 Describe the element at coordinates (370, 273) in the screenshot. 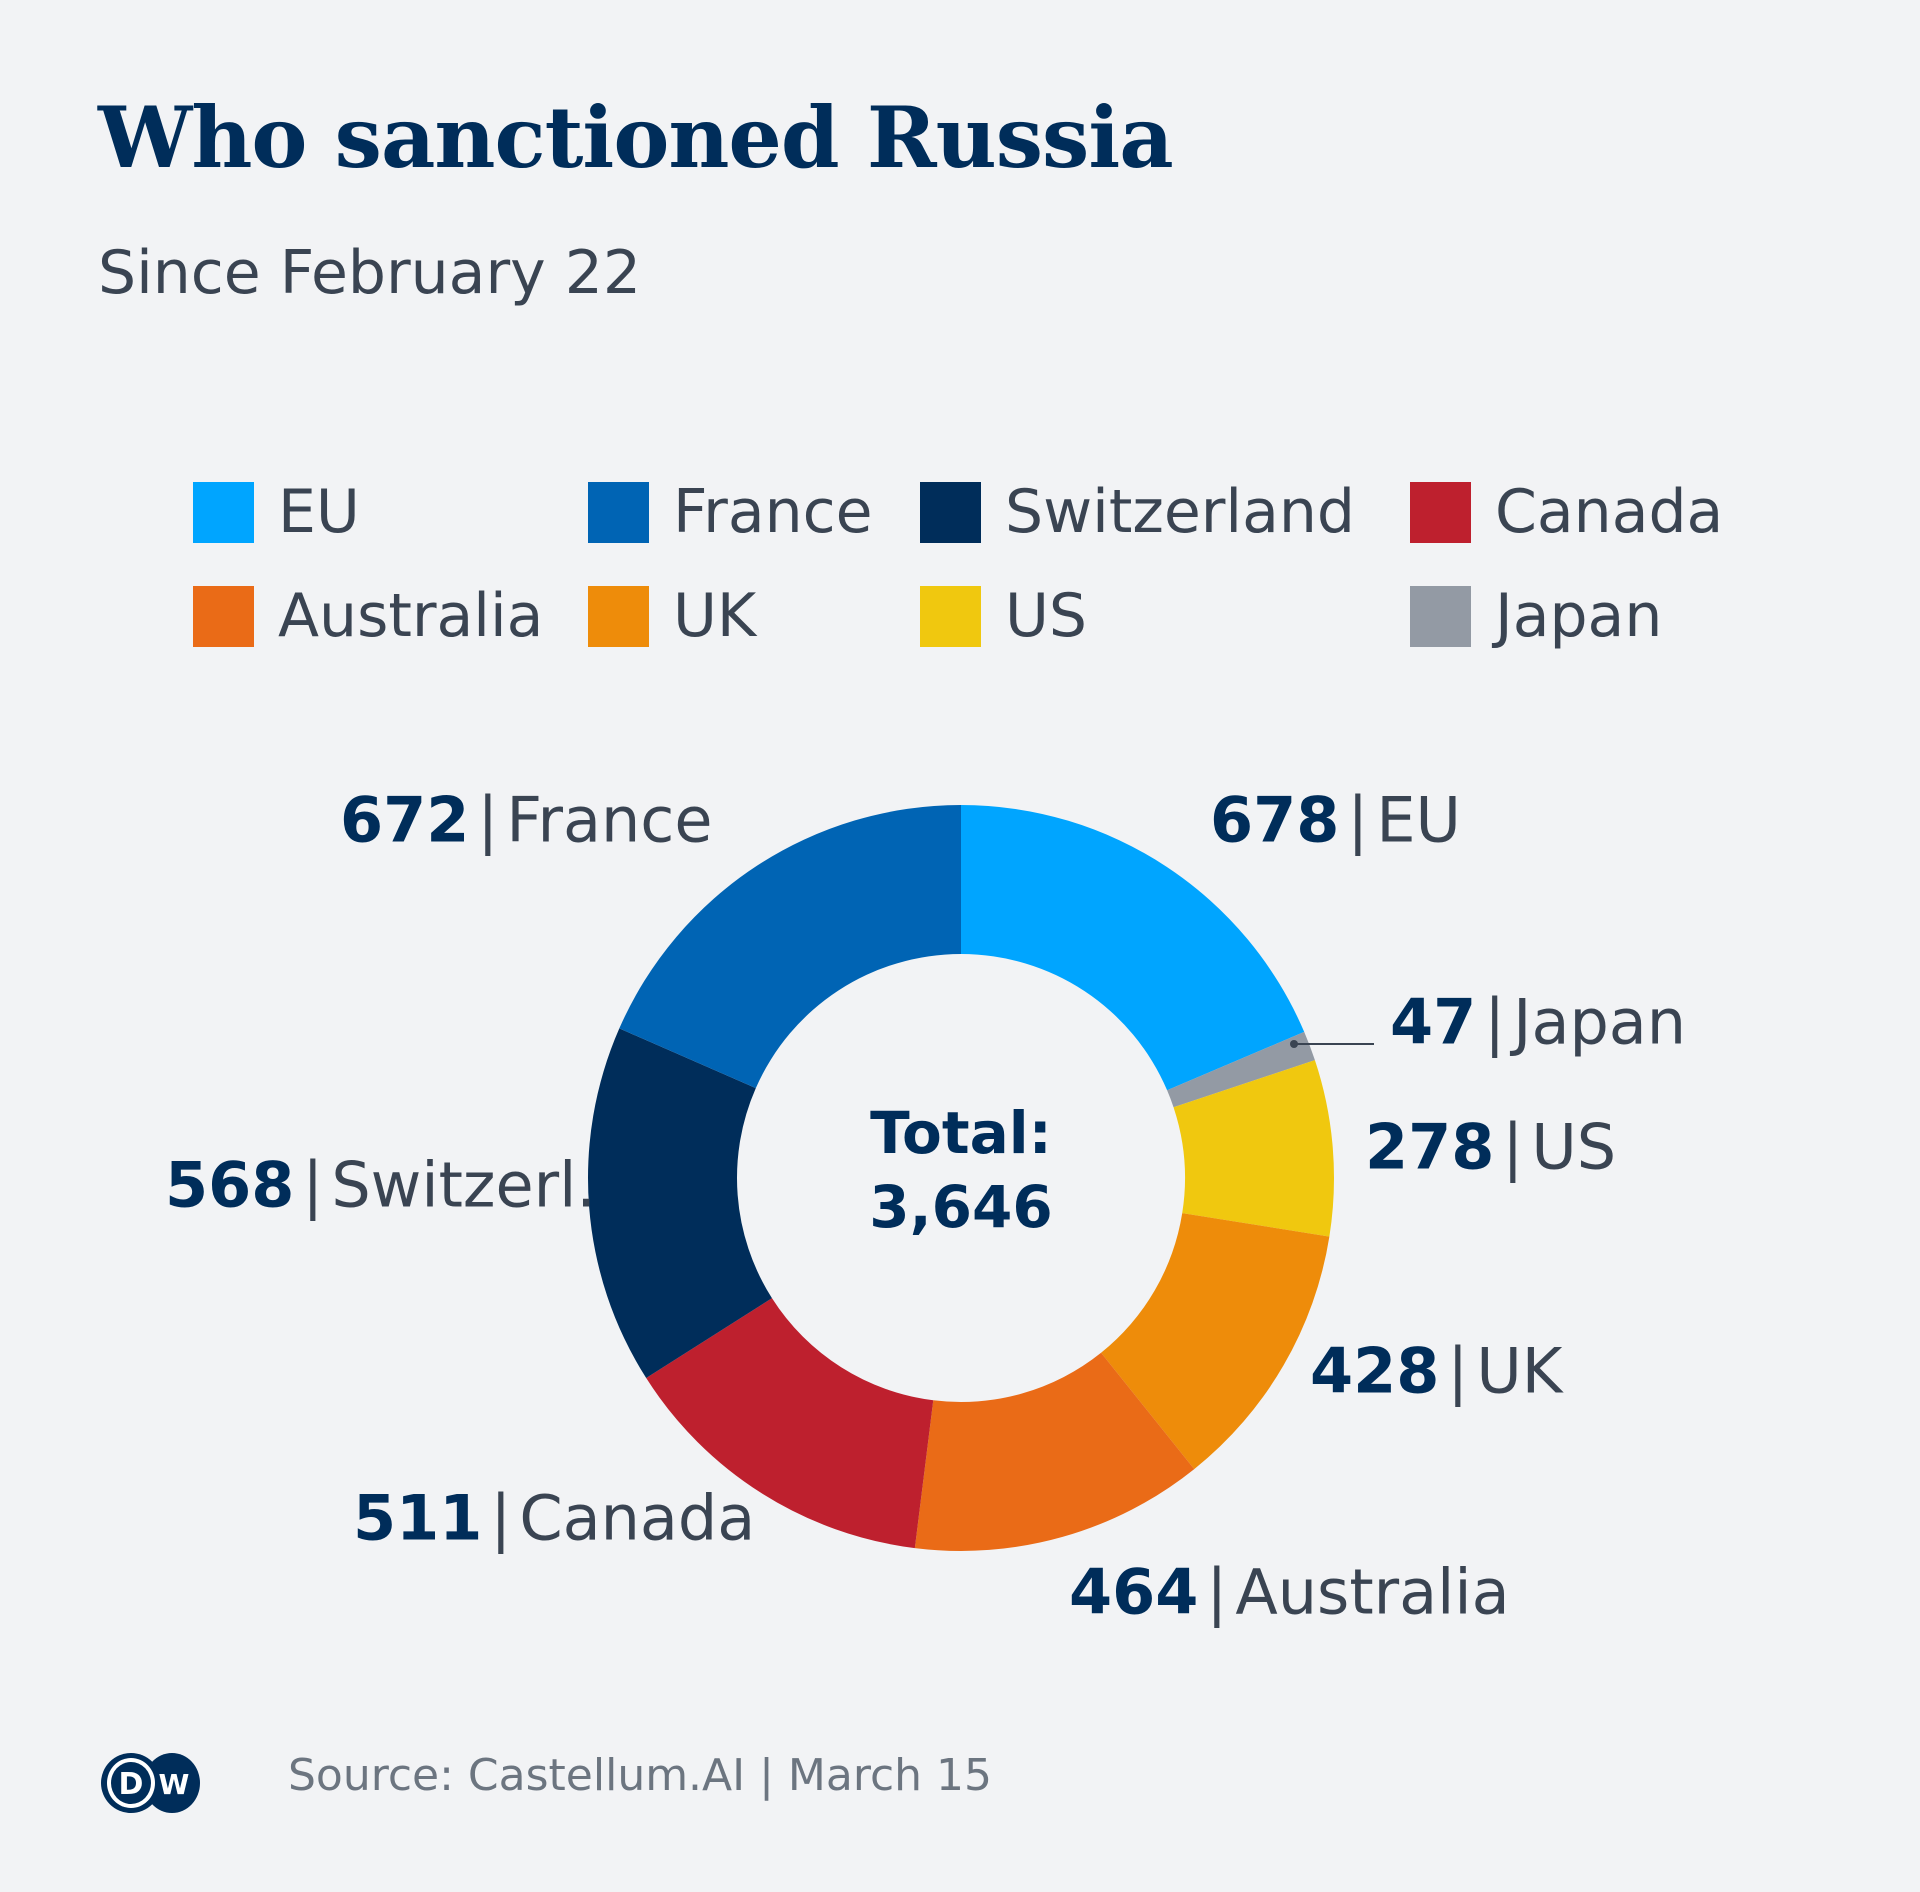

I see `chart-subtitle: Since February 22` at that location.